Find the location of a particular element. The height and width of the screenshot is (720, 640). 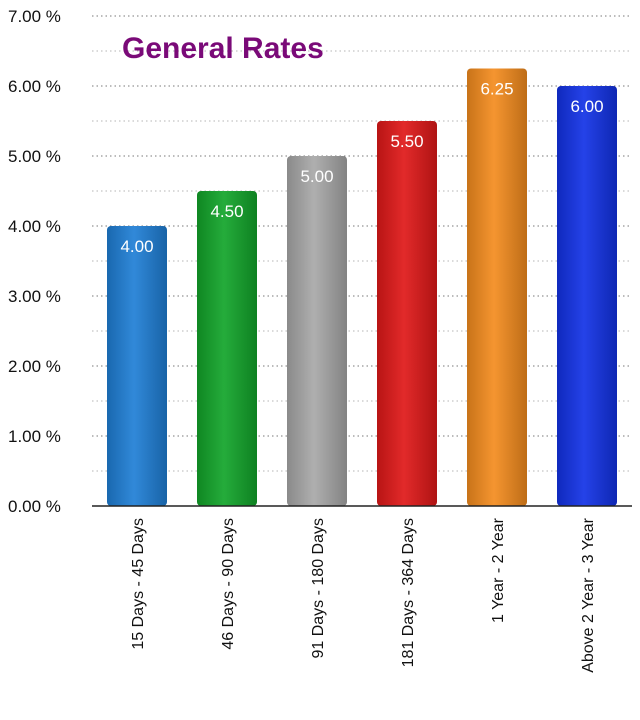

bar-data-label: 4.50 is located at coordinates (226, 211).